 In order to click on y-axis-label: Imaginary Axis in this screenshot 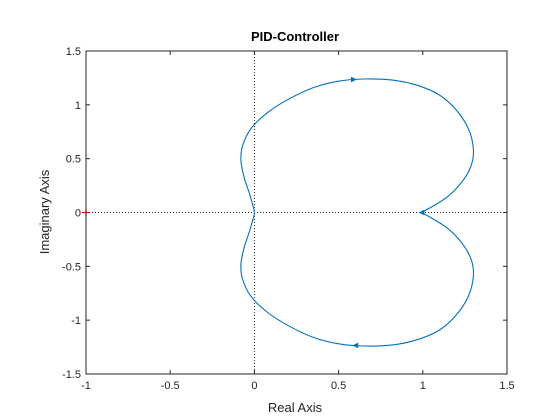, I will do `click(44, 211)`.